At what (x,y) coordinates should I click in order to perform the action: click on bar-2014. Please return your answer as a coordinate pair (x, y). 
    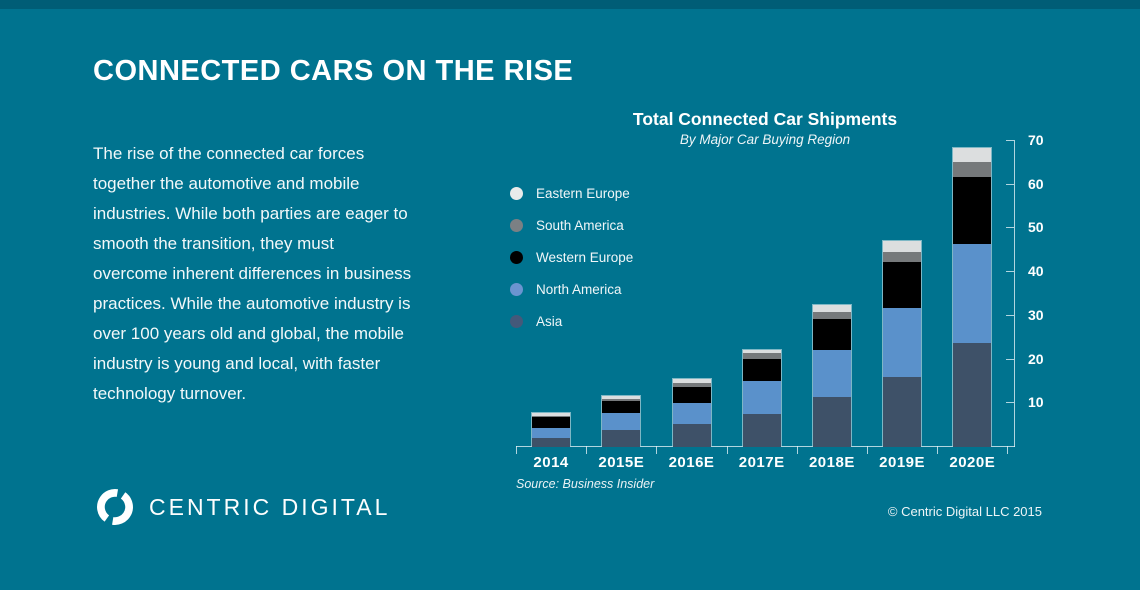
    Looking at the image, I should click on (551, 429).